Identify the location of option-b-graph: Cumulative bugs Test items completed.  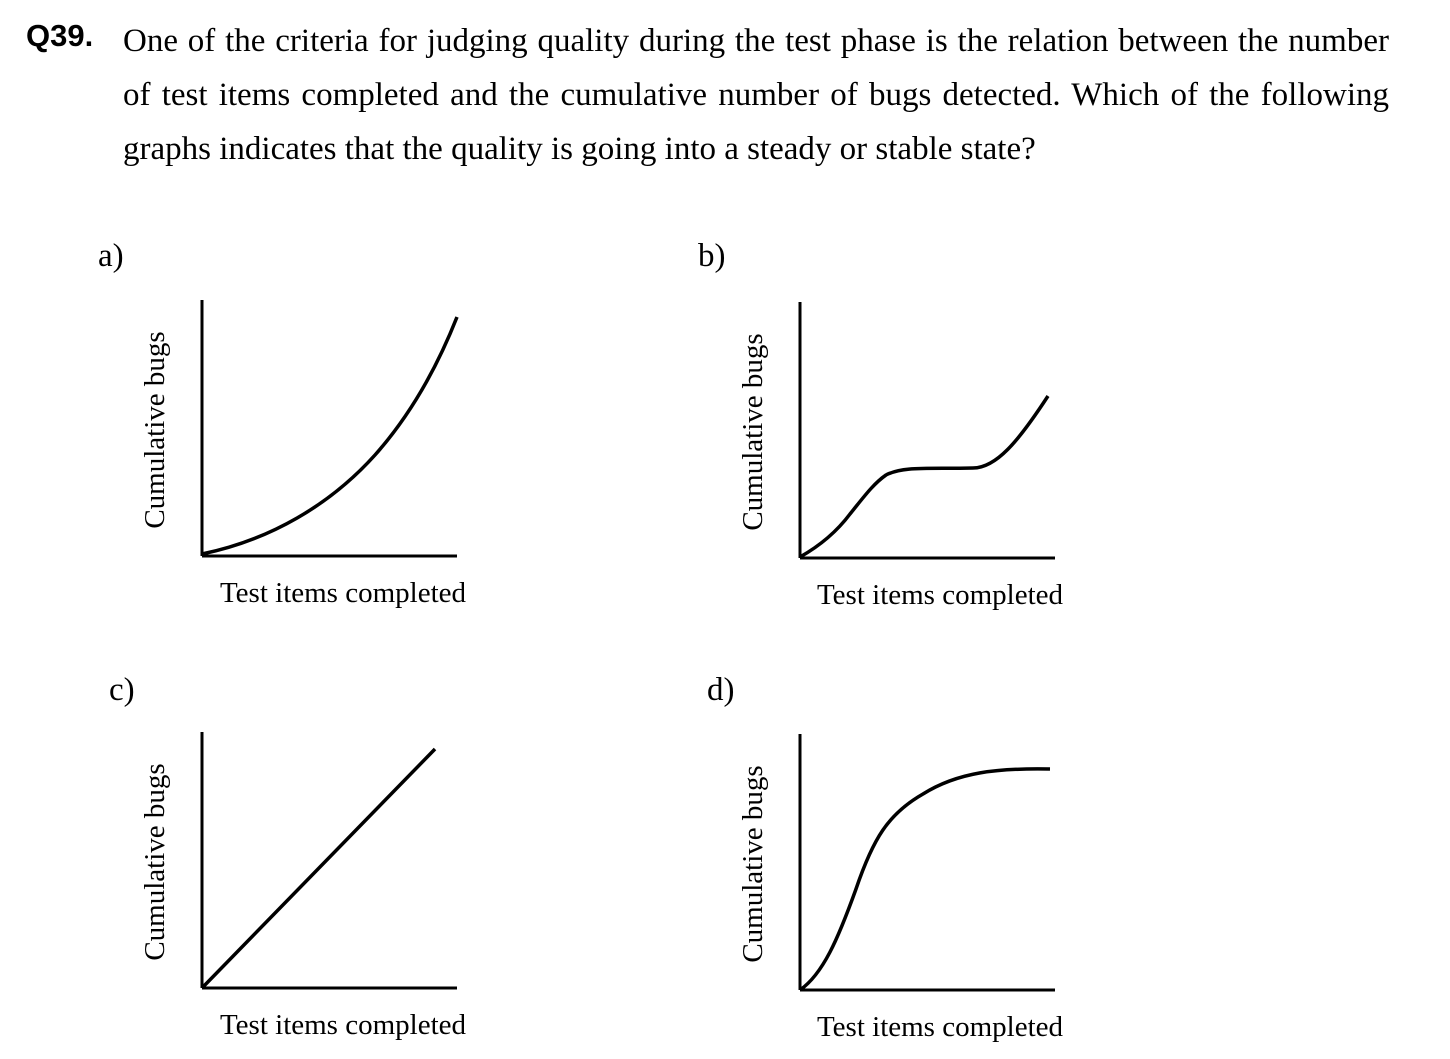
(903, 459).